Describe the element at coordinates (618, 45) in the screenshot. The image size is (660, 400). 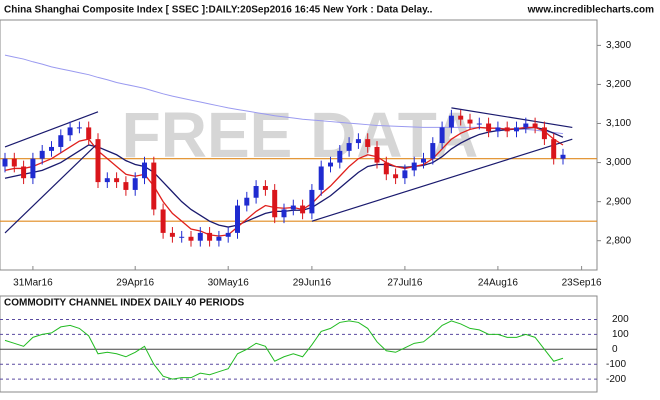
I see `y-tick-label: 3,300` at that location.